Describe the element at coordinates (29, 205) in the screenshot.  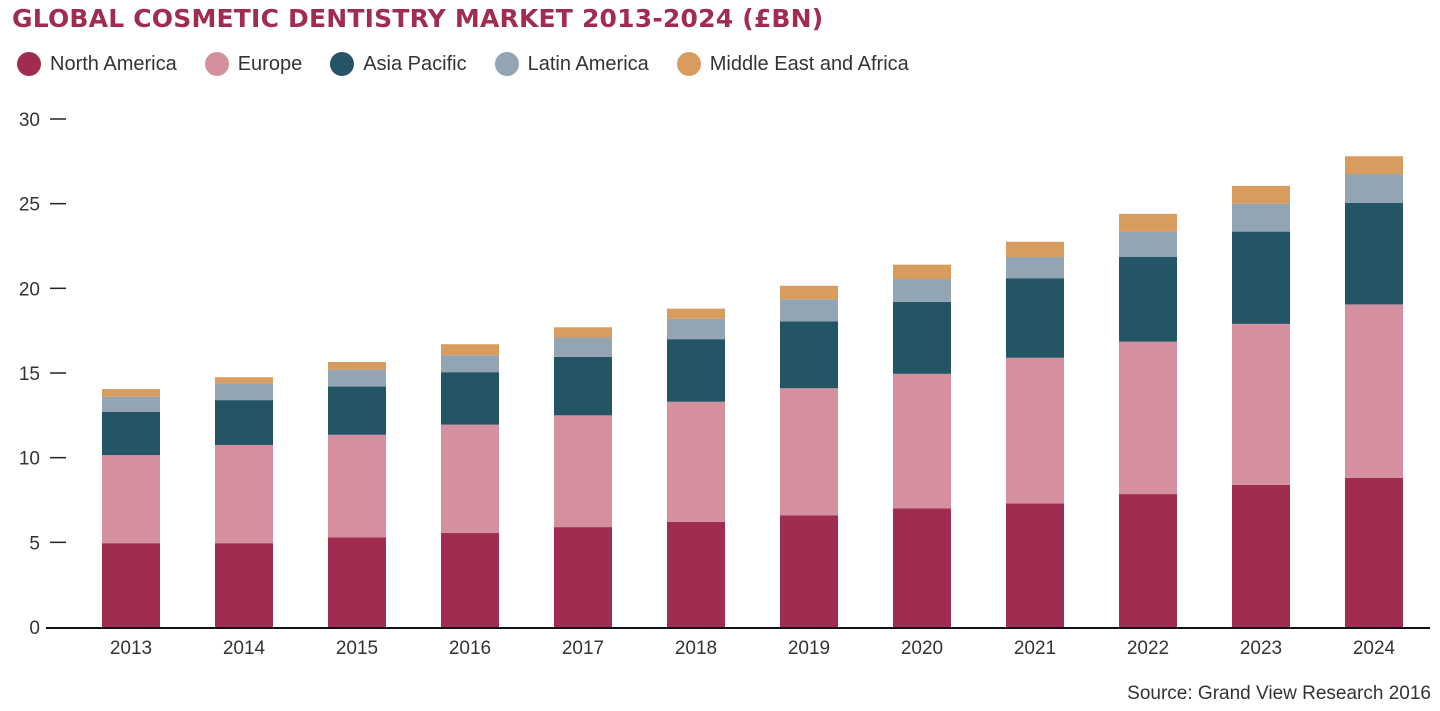
I see `y-tick-label: 25` at that location.